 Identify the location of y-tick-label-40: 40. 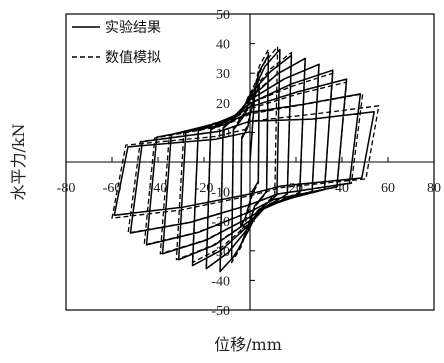
(223, 45).